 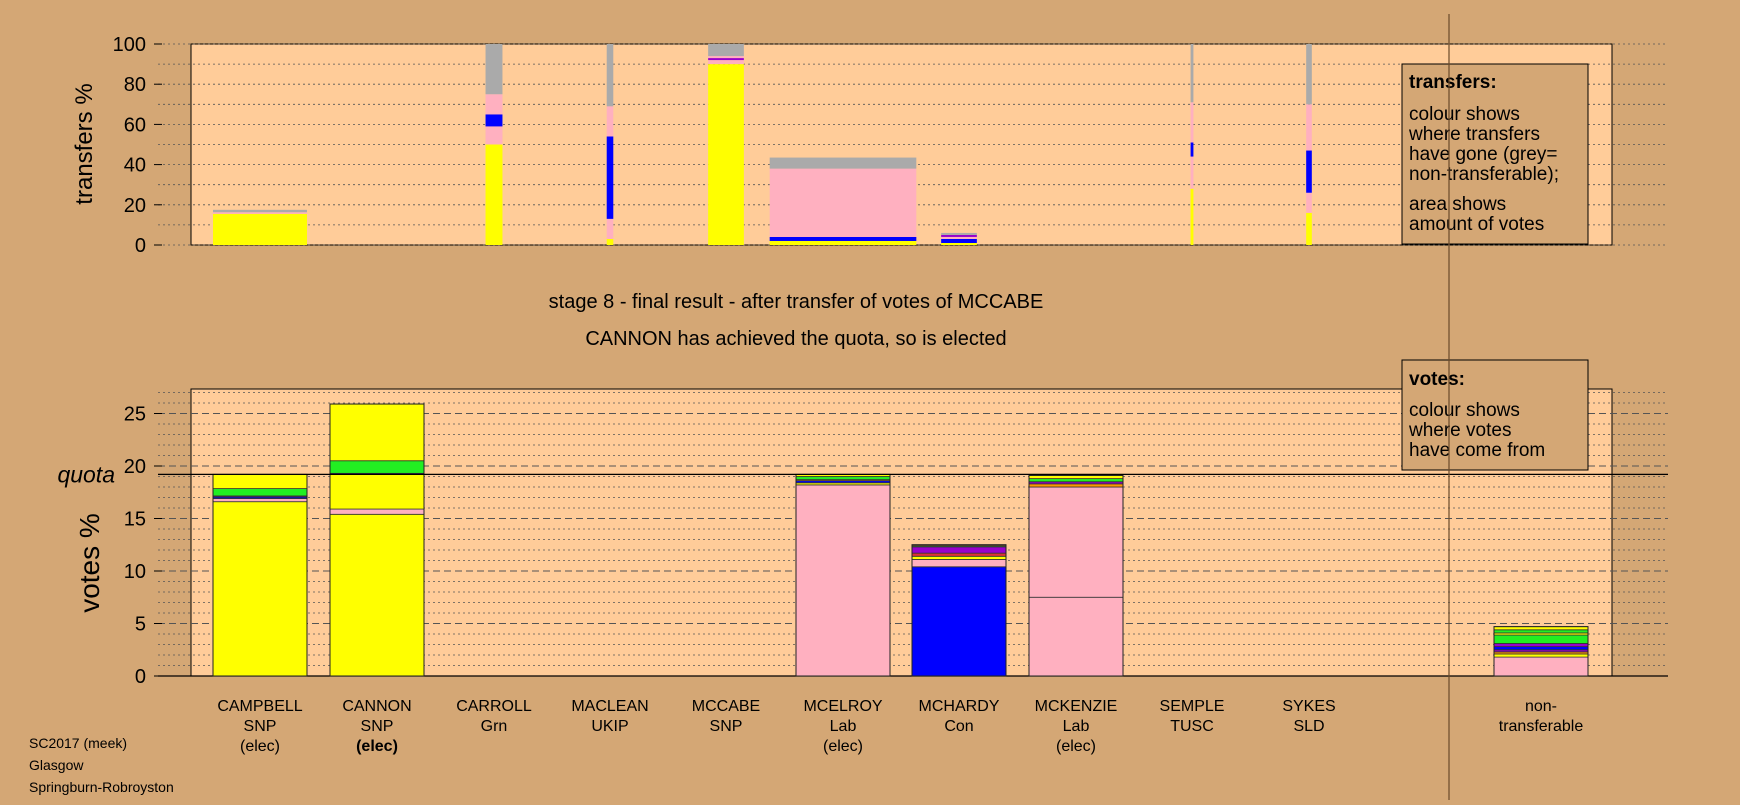 What do you see at coordinates (1477, 450) in the screenshot?
I see `votes-legend-line: have come from` at bounding box center [1477, 450].